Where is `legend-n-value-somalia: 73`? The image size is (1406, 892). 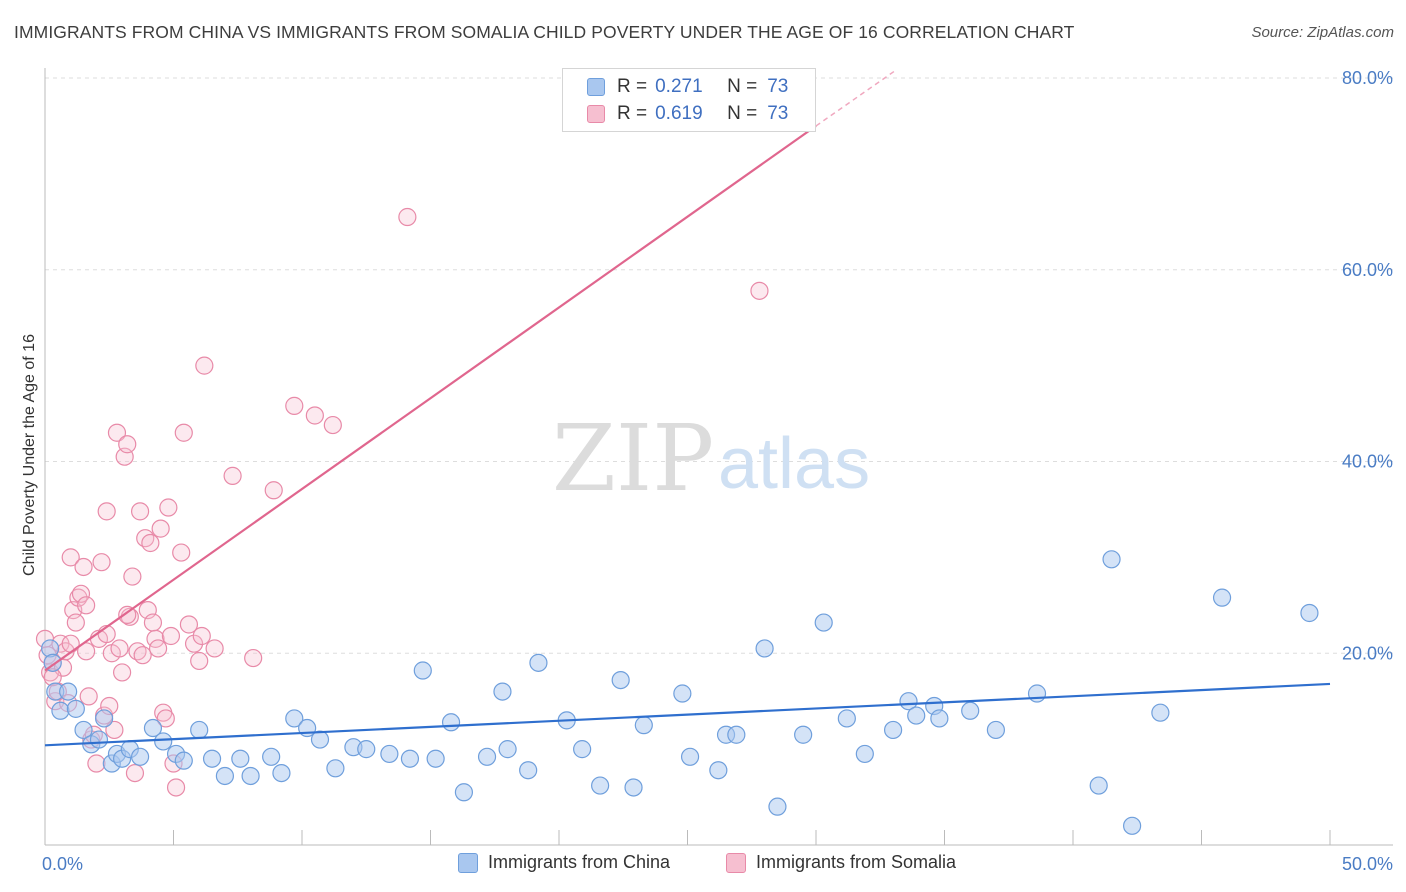 legend-n-value-somalia: 73 is located at coordinates (778, 113).